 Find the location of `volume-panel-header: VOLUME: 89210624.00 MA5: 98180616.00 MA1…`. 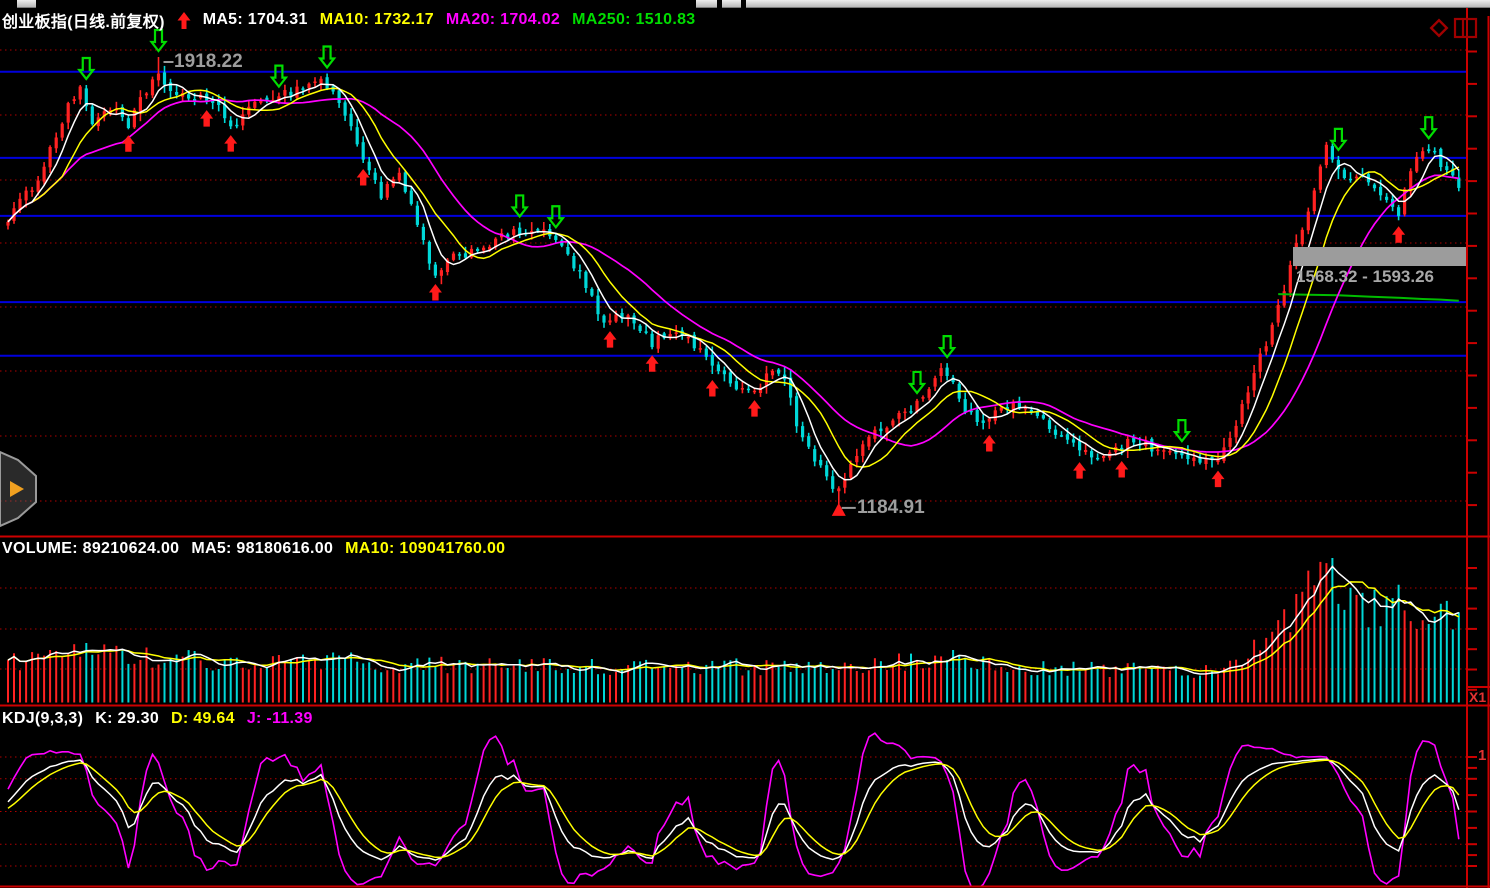

volume-panel-header: VOLUME: 89210624.00 MA5: 98180616.00 MA1… is located at coordinates (253, 549).